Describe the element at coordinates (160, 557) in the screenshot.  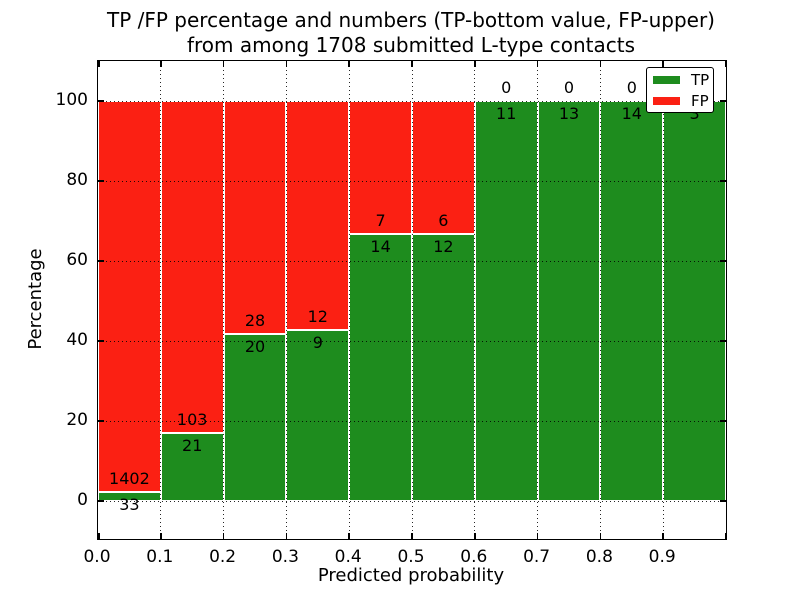
I see `x-tick-label: 0.1` at that location.